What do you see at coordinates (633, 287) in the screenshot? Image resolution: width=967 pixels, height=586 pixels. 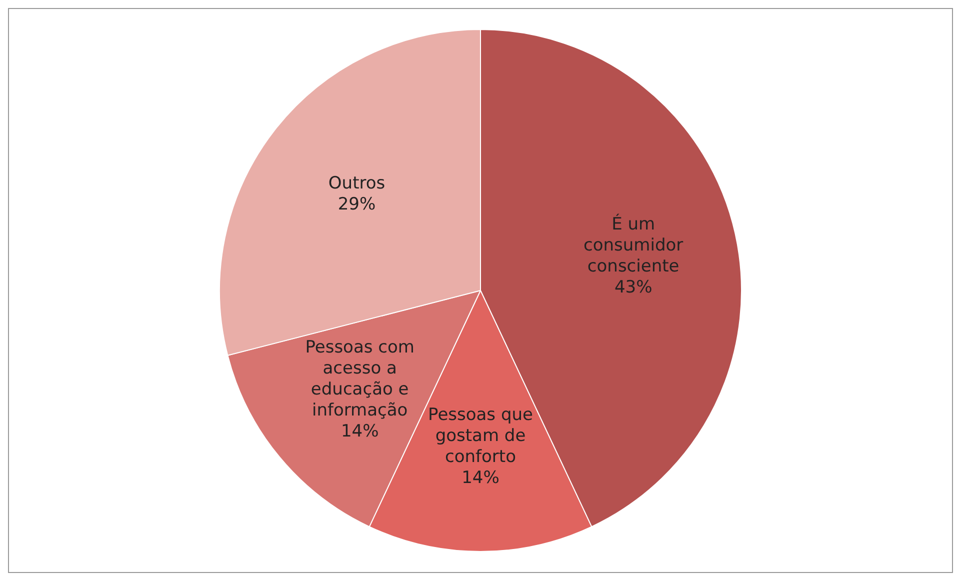 I see `data-label: 43%` at bounding box center [633, 287].